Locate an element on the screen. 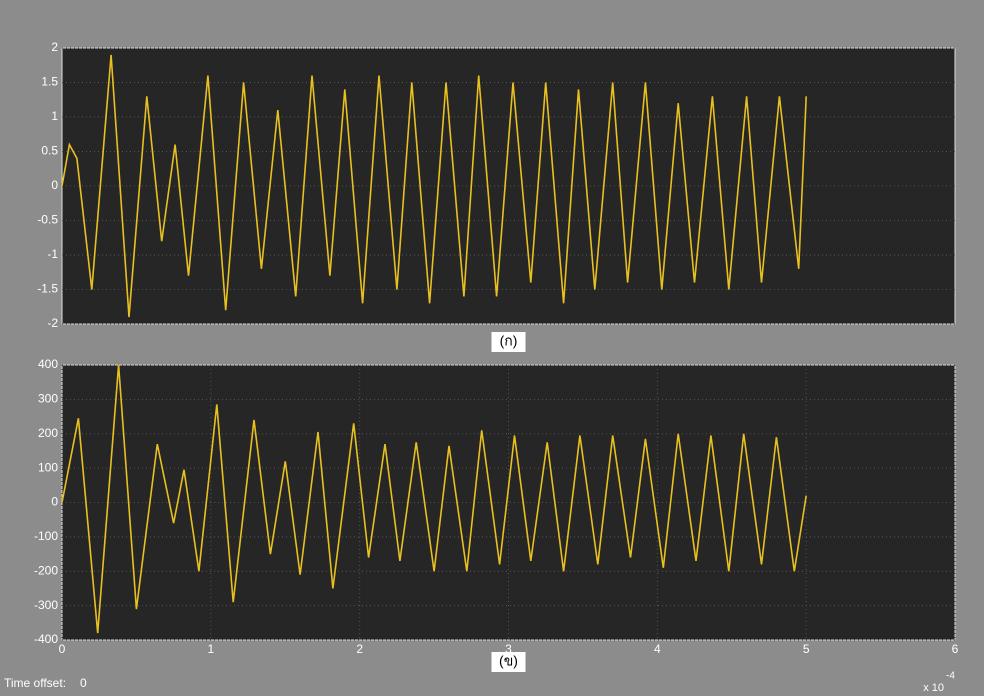 The width and height of the screenshot is (984, 696). y-tick-label: 0.5 is located at coordinates (49, 151).